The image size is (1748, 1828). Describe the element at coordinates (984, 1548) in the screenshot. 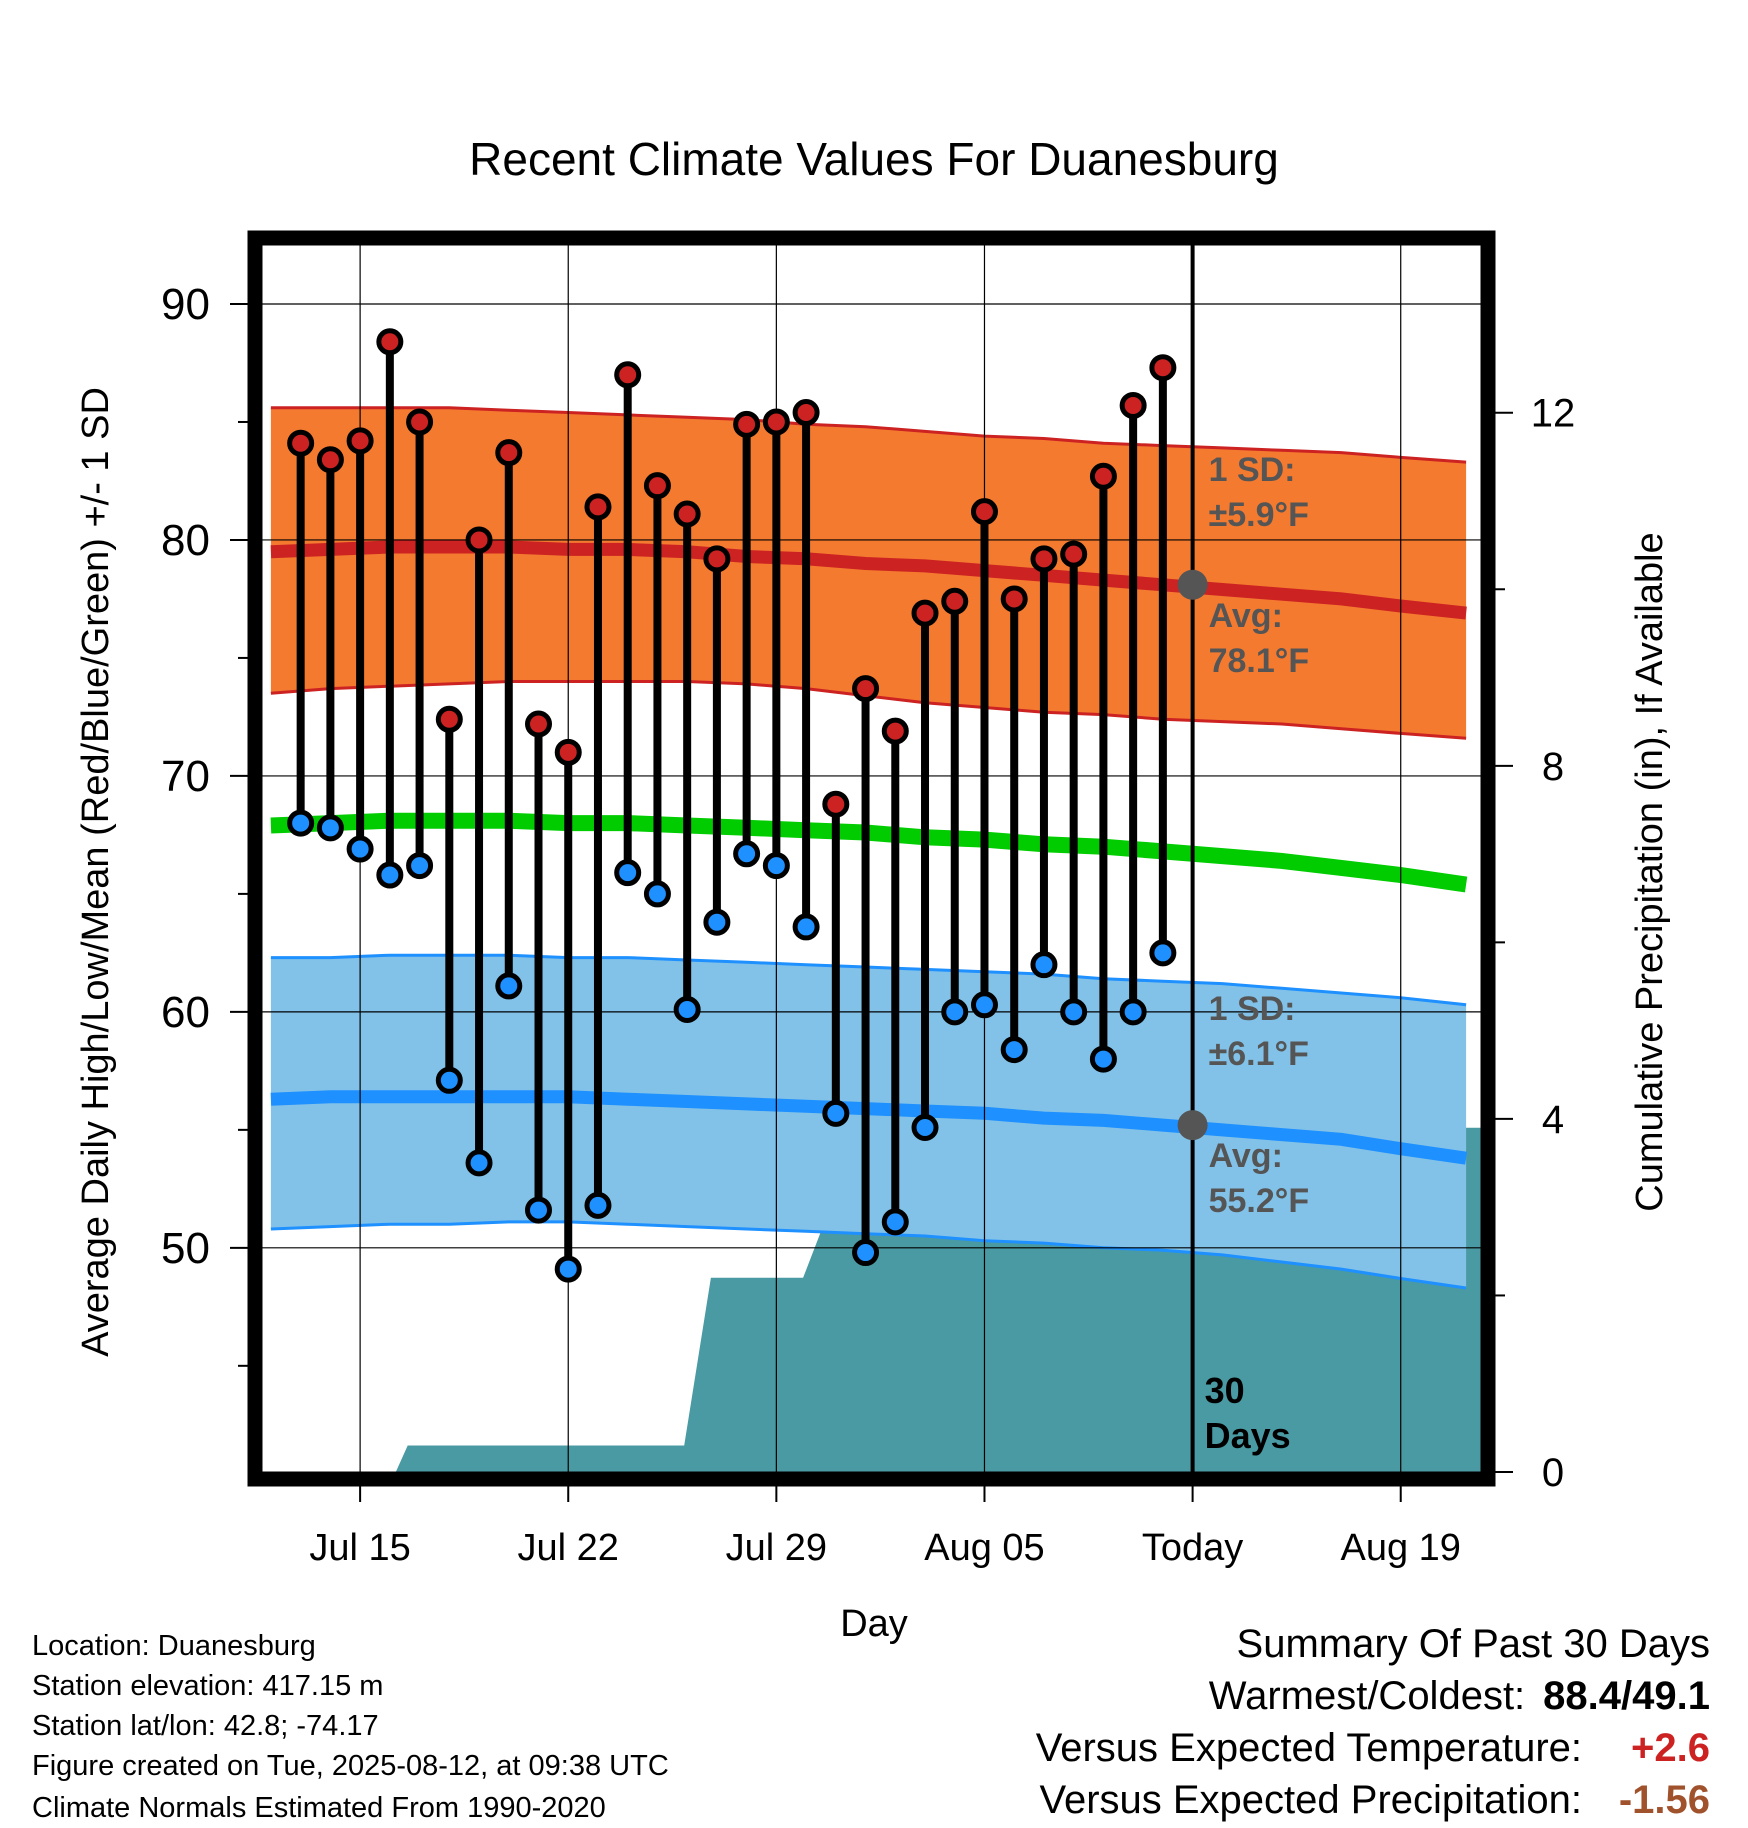

I see `x-tick-label: Aug 05` at that location.